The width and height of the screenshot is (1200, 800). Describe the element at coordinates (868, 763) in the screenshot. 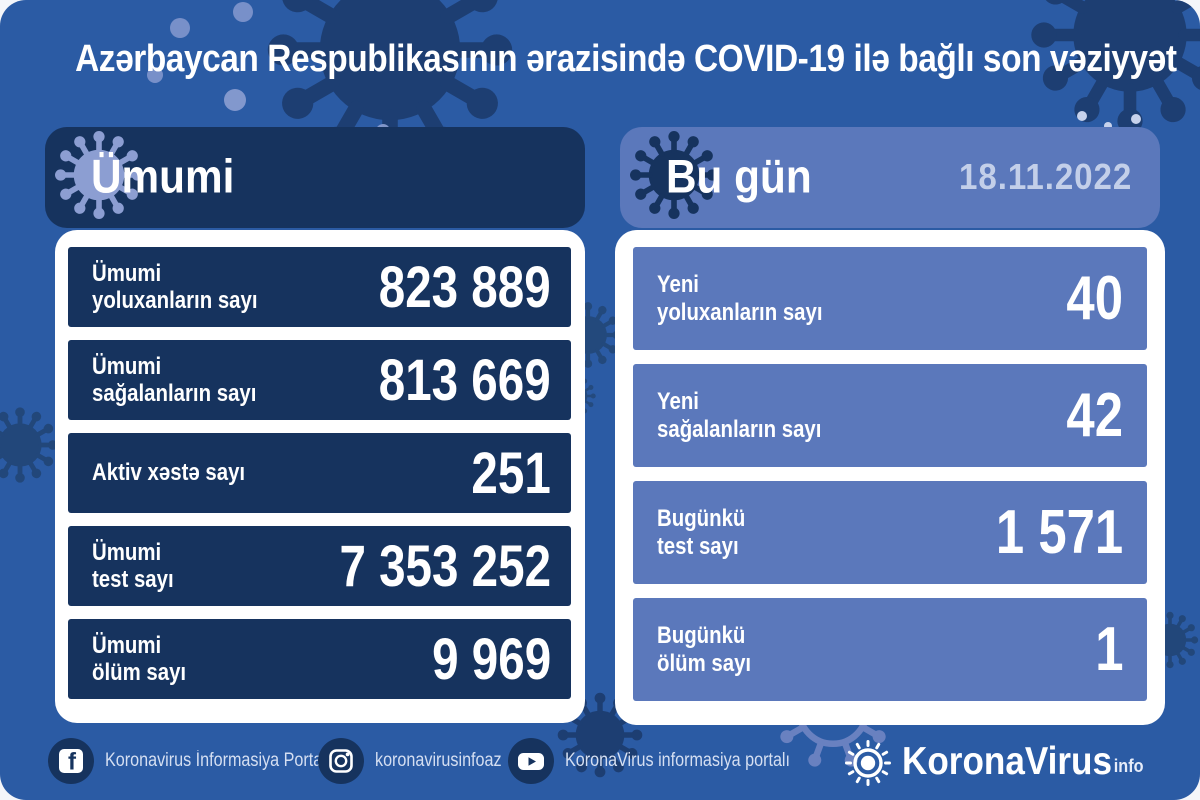

I see `virus-sun-icon` at that location.